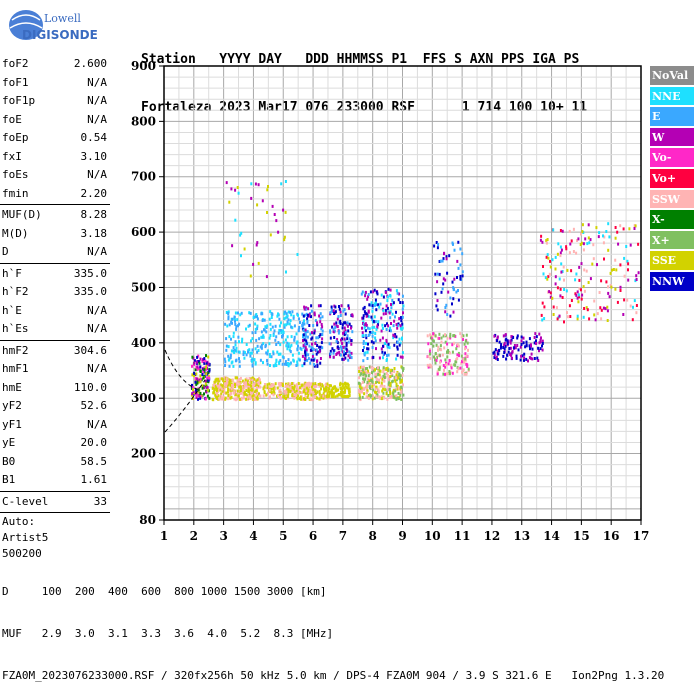 Image resolution: width=700 pixels, height=697 pixels. I want to click on legend-entry: NNE, so click(672, 96).